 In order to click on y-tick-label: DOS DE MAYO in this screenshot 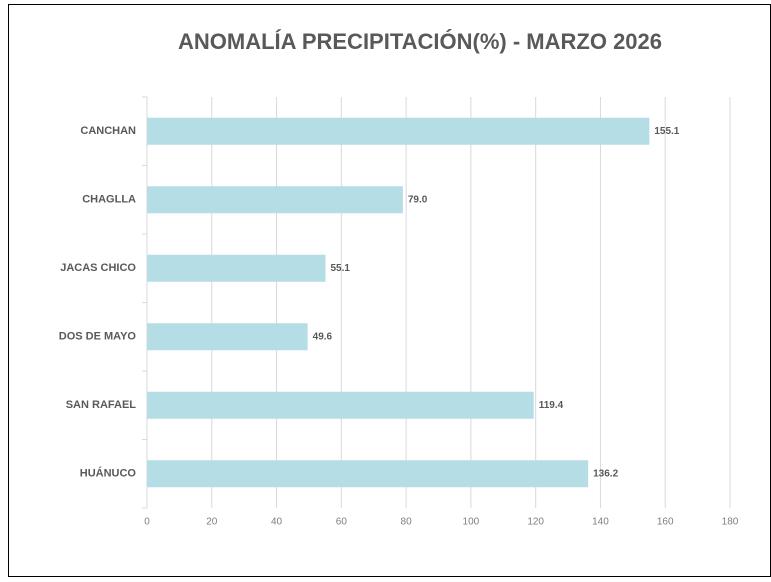, I will do `click(98, 337)`.